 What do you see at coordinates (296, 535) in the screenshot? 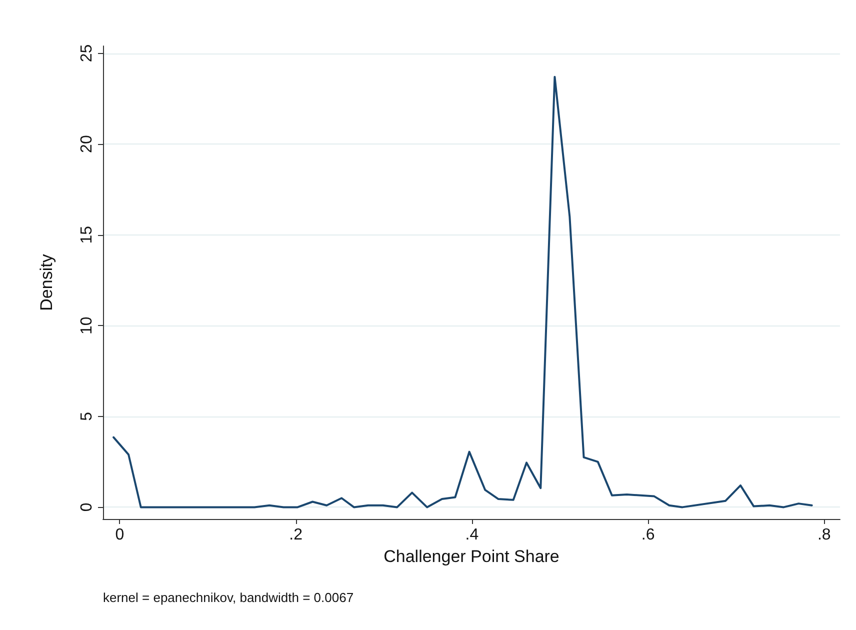
I see `x-tick-label: .2` at bounding box center [296, 535].